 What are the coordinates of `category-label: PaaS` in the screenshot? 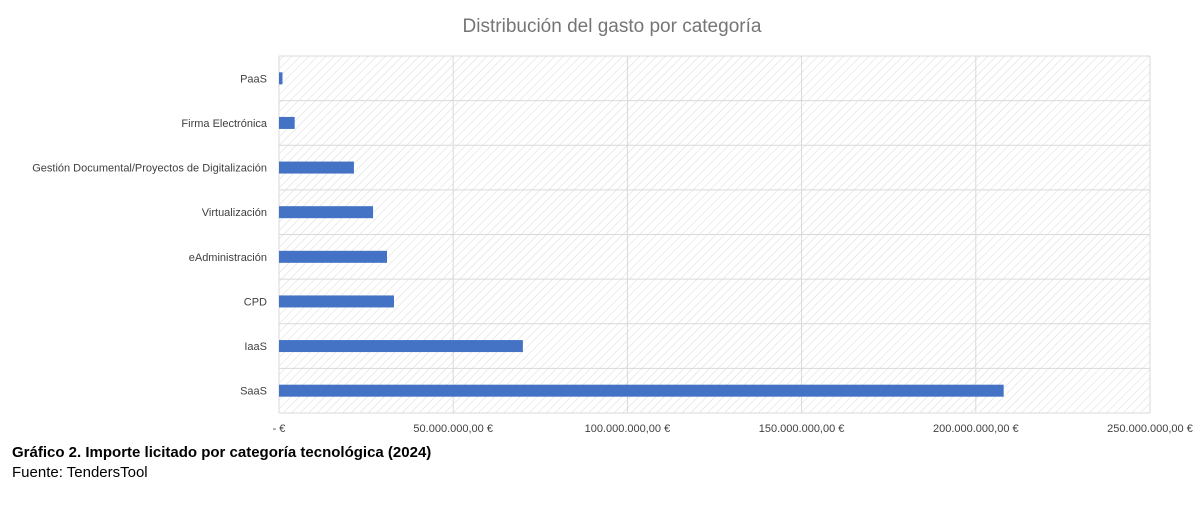 It's located at (253, 79).